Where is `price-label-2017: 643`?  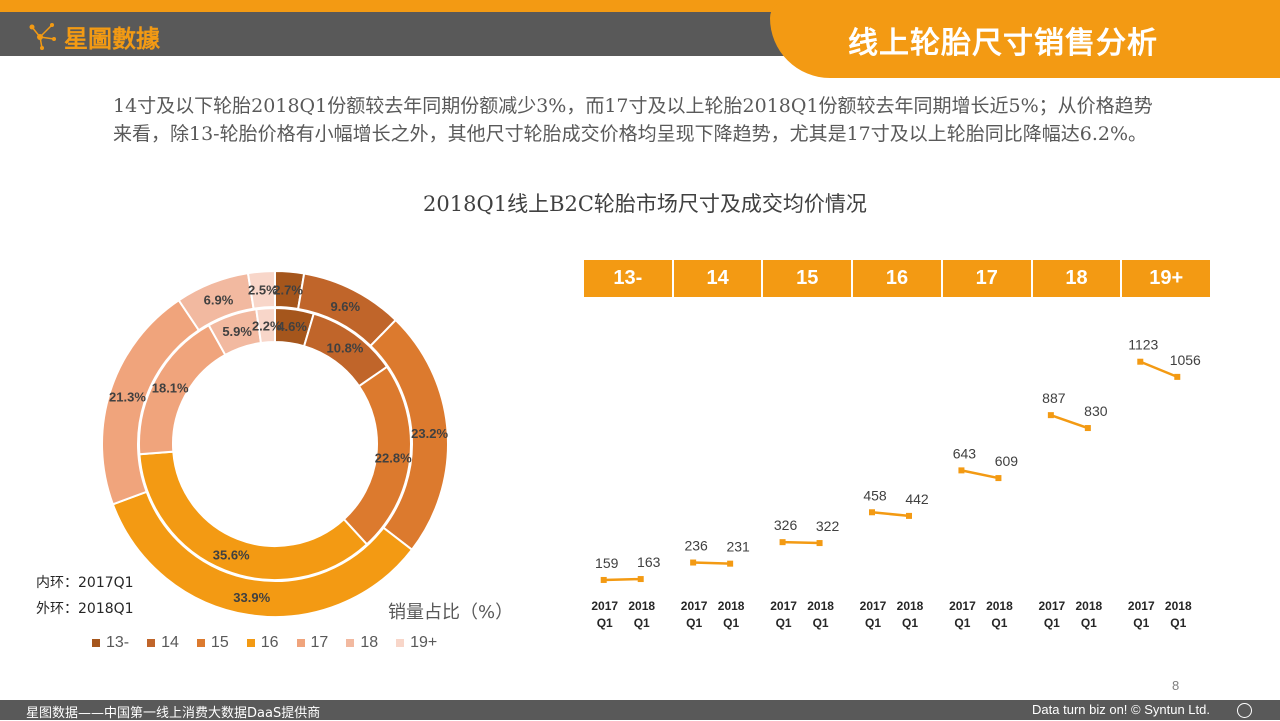
price-label-2017: 643 is located at coordinates (965, 453).